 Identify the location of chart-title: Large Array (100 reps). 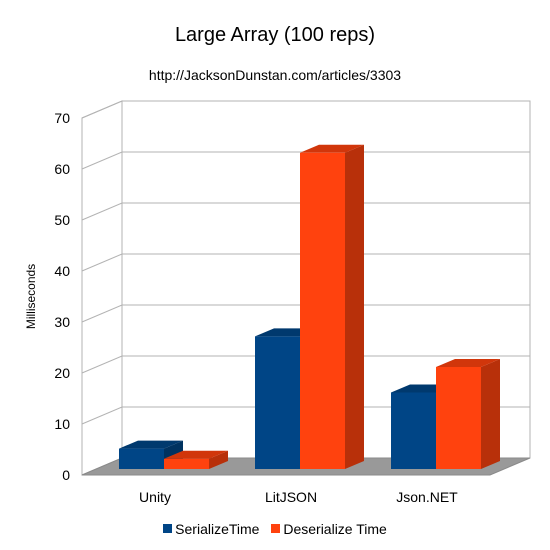
(275, 35).